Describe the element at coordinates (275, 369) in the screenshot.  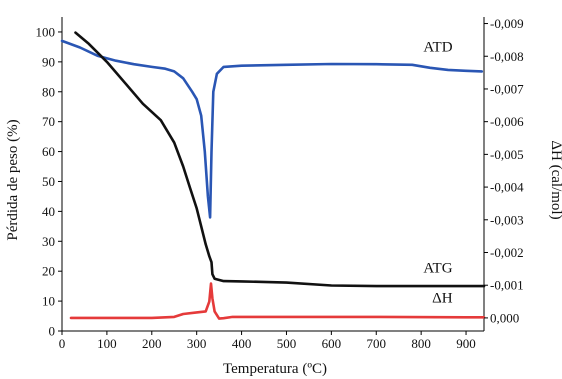
I see `x-axis-title: Temperatura (ºC)` at that location.